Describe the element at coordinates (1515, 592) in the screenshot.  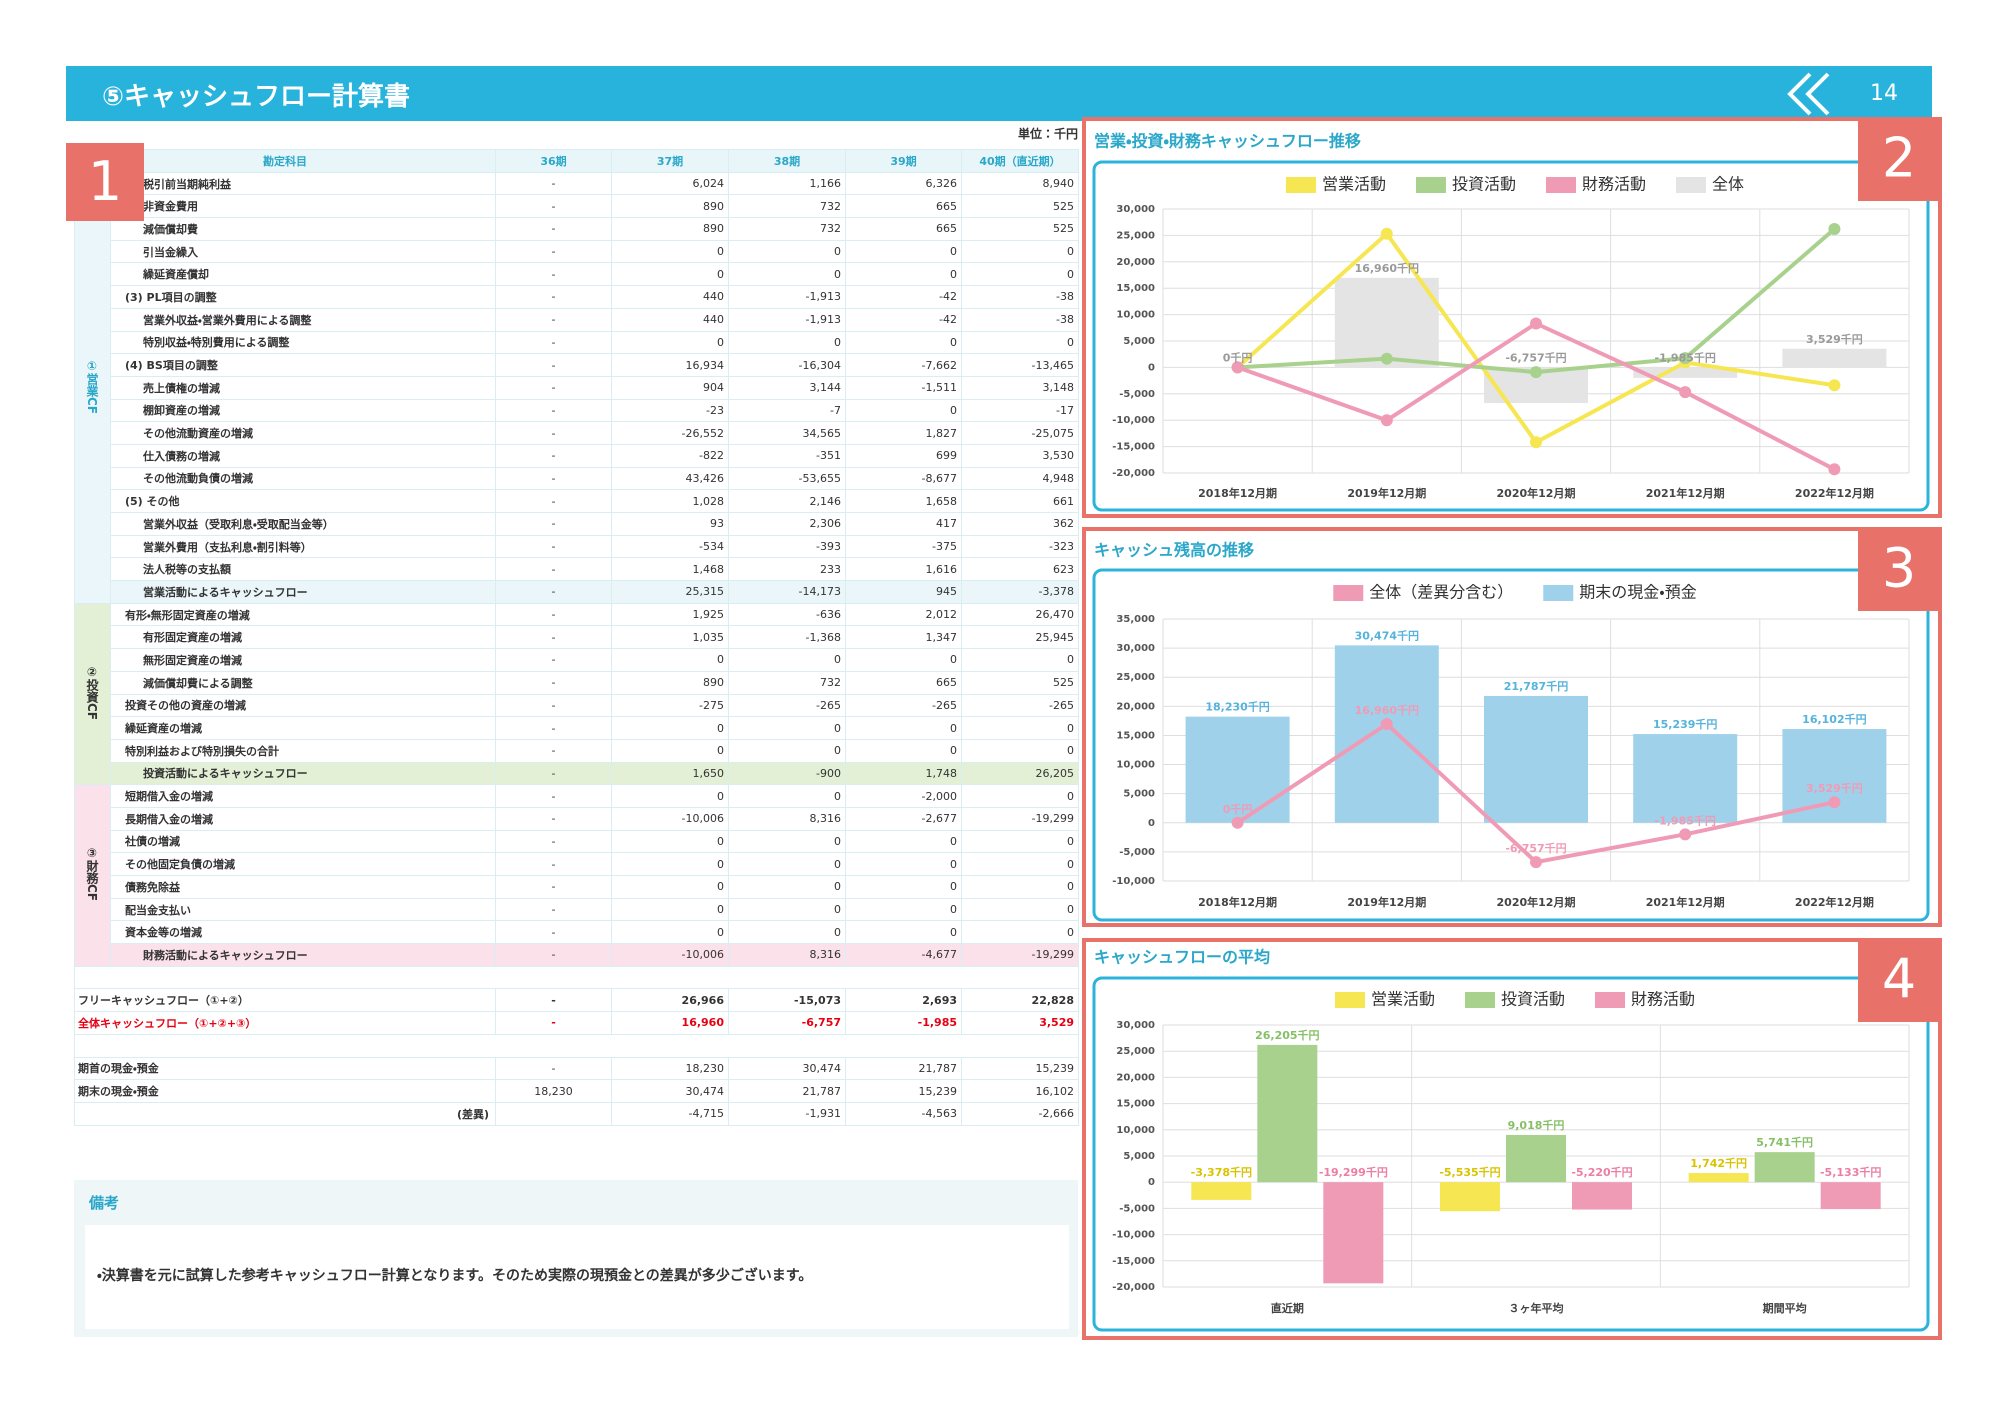
I see `legend: 全体（差異分含む） 期末の現金・預金` at that location.